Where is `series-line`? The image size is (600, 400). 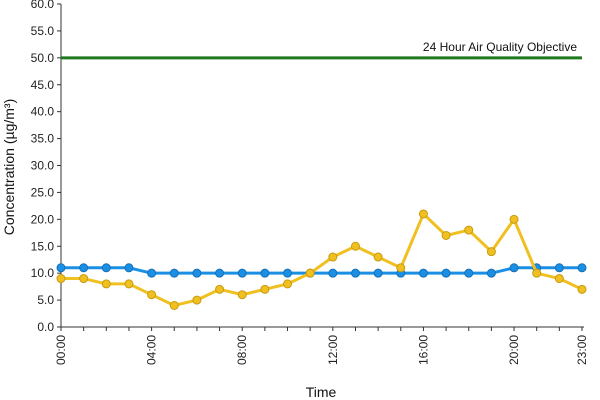 series-line is located at coordinates (321, 270).